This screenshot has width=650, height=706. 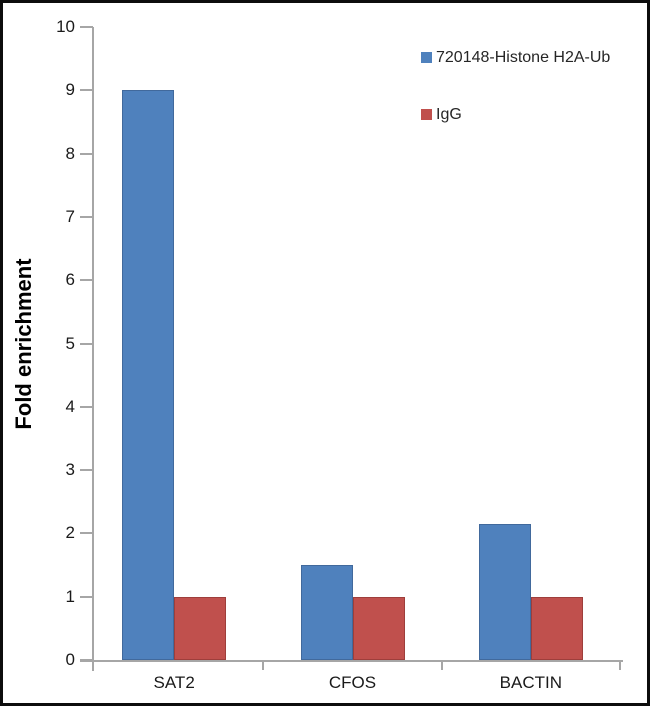 What do you see at coordinates (530, 682) in the screenshot?
I see `x-axis-category-label: BACTIN` at bounding box center [530, 682].